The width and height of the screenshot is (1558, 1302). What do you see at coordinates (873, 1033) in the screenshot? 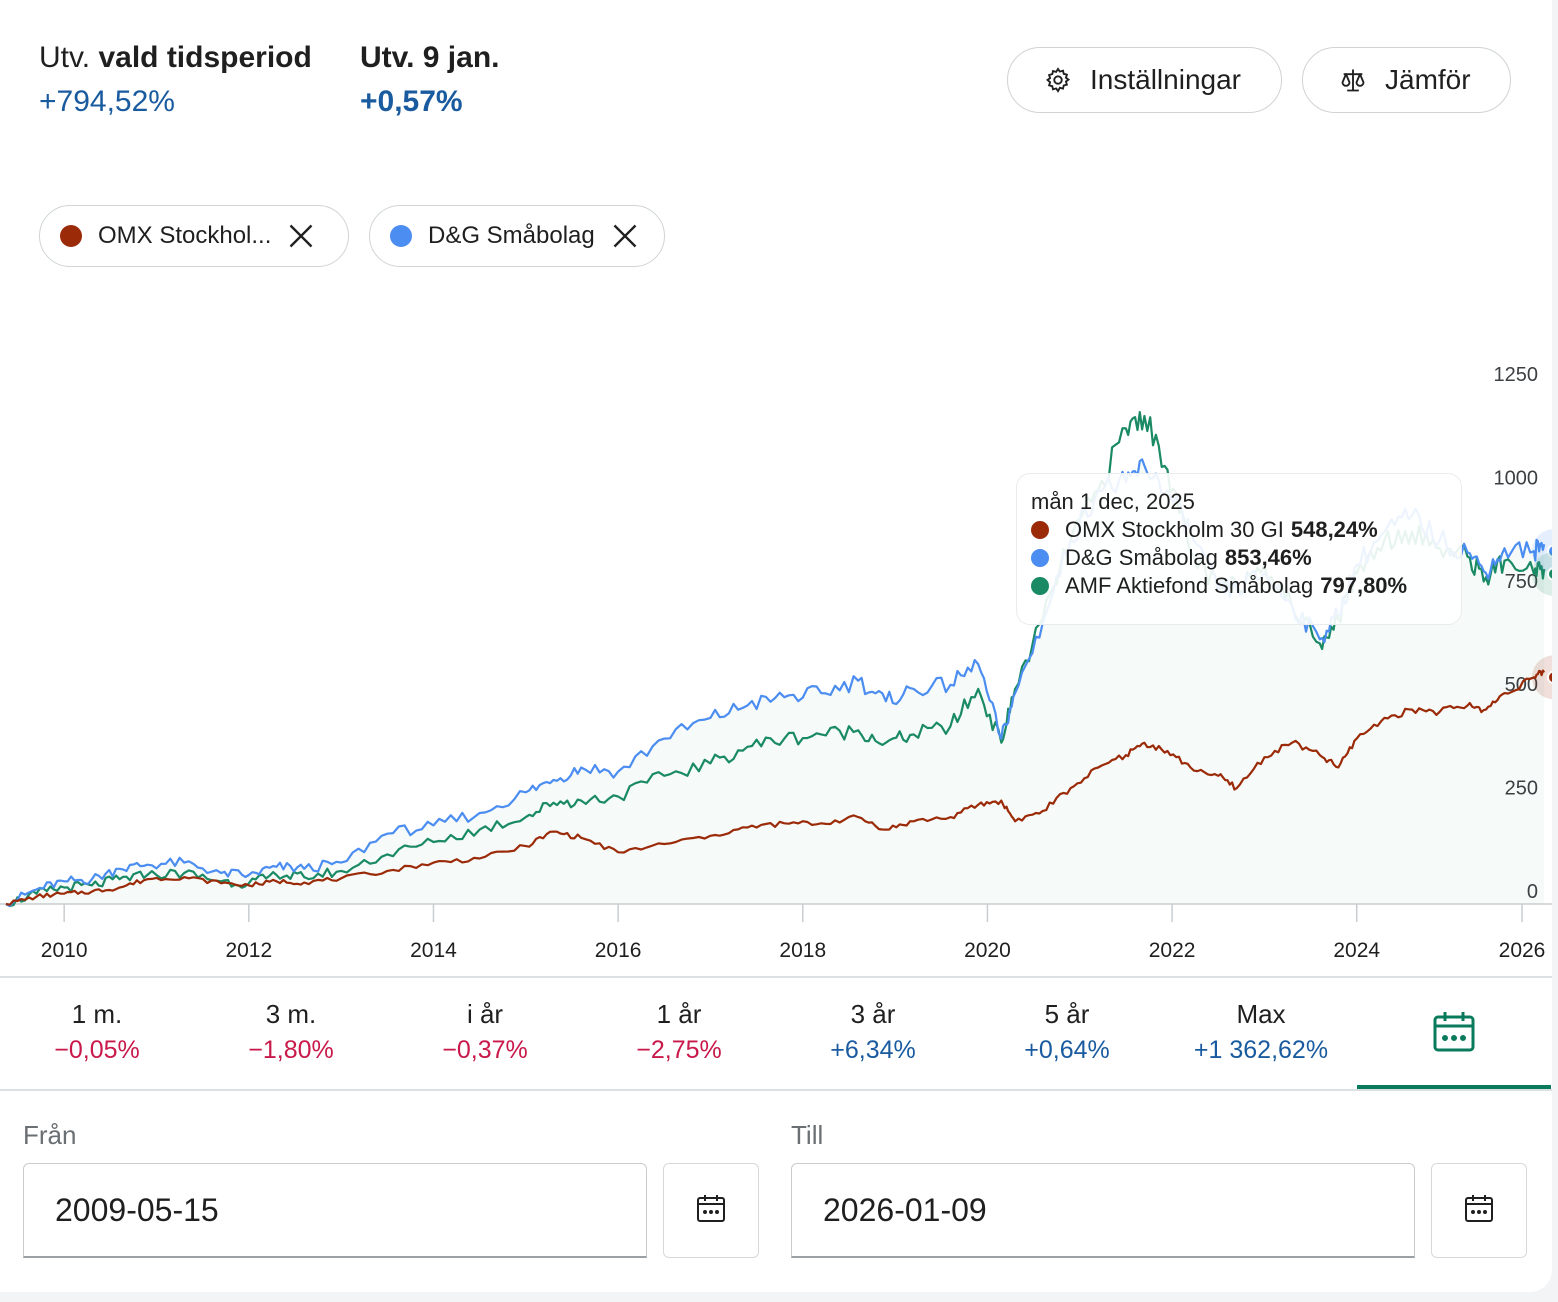
I see `period-3y: 3 år +6,34%` at bounding box center [873, 1033].